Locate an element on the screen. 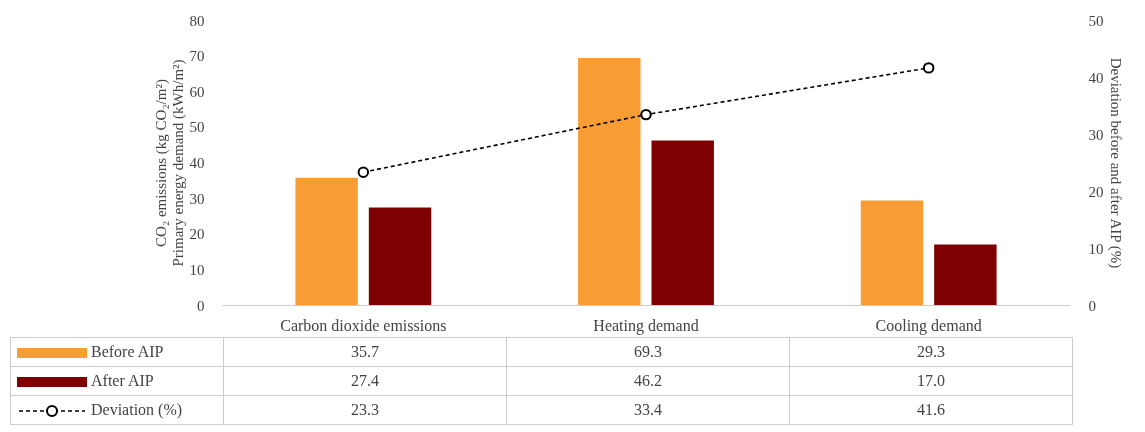 This screenshot has width=1145, height=432. legend-label: Before AIP is located at coordinates (117, 352).